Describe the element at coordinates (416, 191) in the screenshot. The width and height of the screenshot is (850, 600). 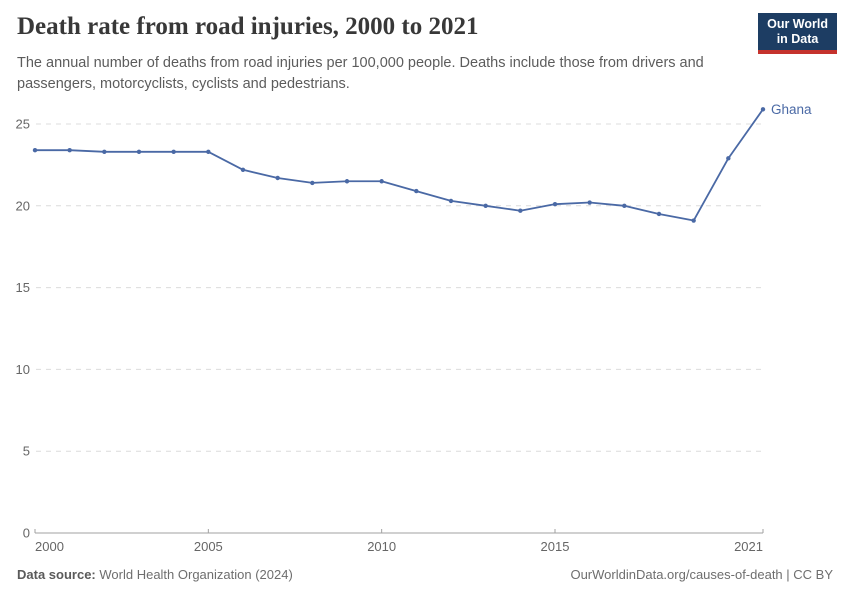
I see `data-point-ghana-2011` at that location.